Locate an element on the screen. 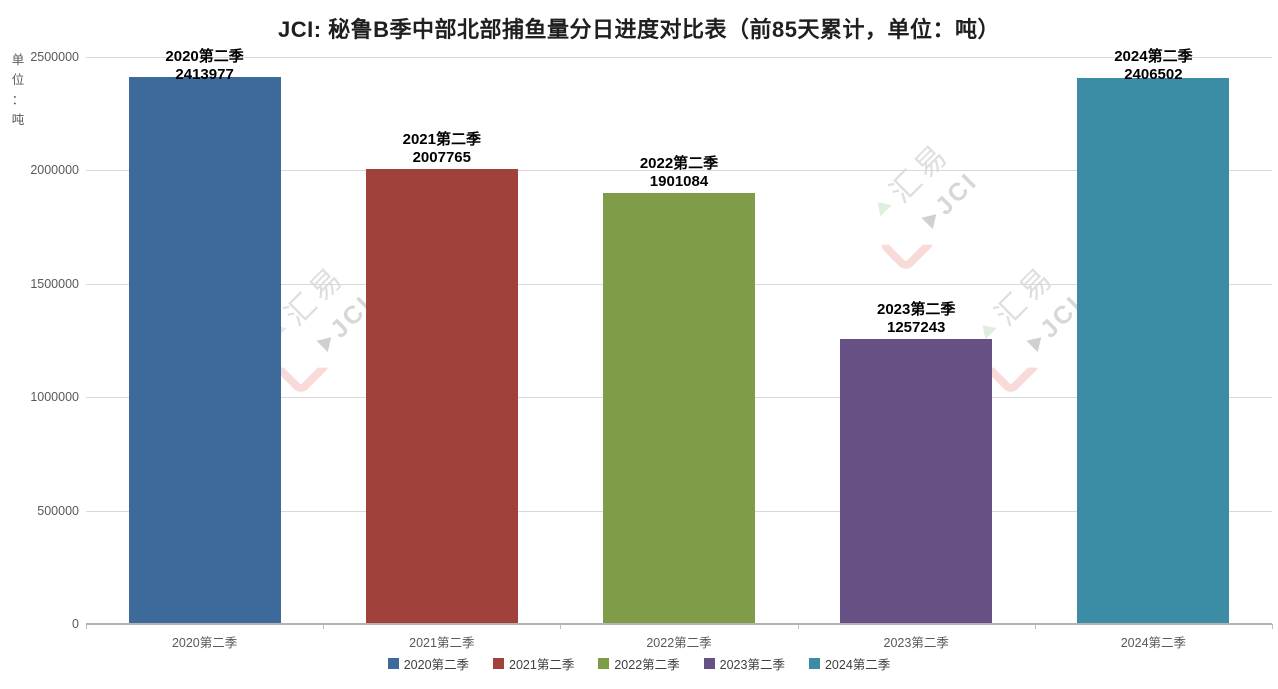  bar-data-label: 2022第二季 1901084 is located at coordinates (679, 173).